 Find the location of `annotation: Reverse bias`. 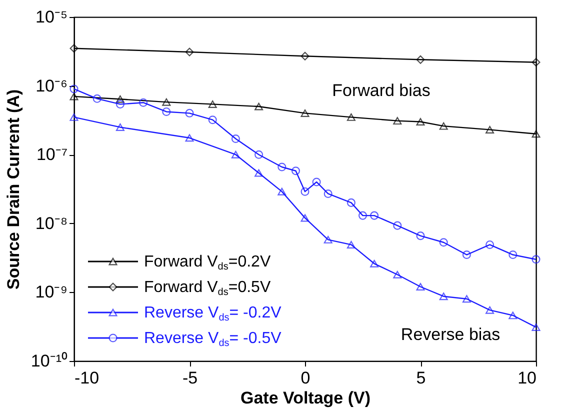

annotation: Reverse bias is located at coordinates (450, 334).